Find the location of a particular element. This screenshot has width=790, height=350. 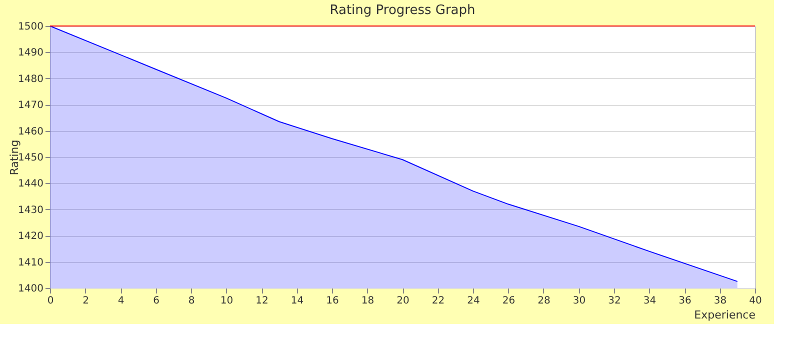

x-tick-label: 8 is located at coordinates (191, 301).